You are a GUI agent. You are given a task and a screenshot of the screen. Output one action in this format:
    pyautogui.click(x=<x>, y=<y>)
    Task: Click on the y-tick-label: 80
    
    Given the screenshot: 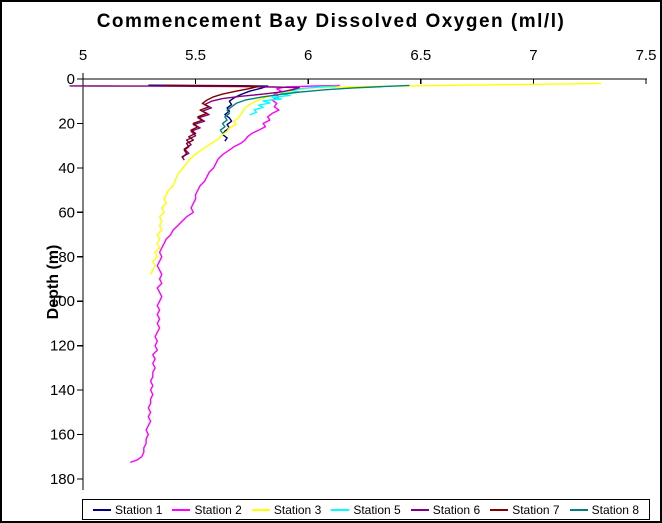 What is the action you would take?
    pyautogui.click(x=66, y=257)
    